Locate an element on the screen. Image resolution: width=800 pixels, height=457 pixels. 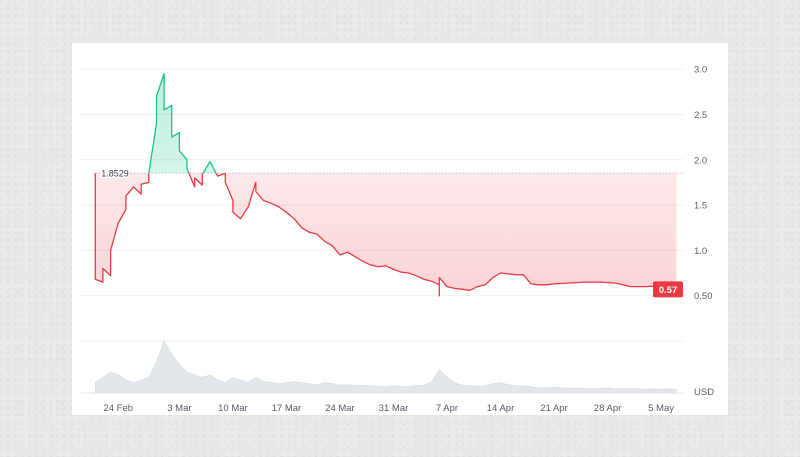
reference-price-label: 1.8529 is located at coordinates (115, 174).